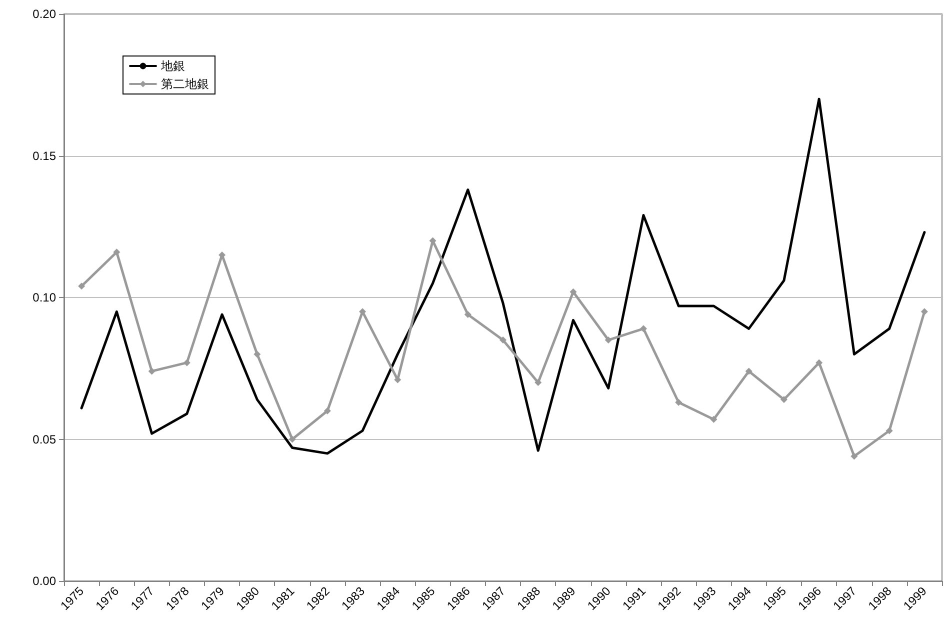 The height and width of the screenshot is (644, 948). Describe the element at coordinates (185, 84) in the screenshot. I see `legend-label: 第二地銀` at that location.